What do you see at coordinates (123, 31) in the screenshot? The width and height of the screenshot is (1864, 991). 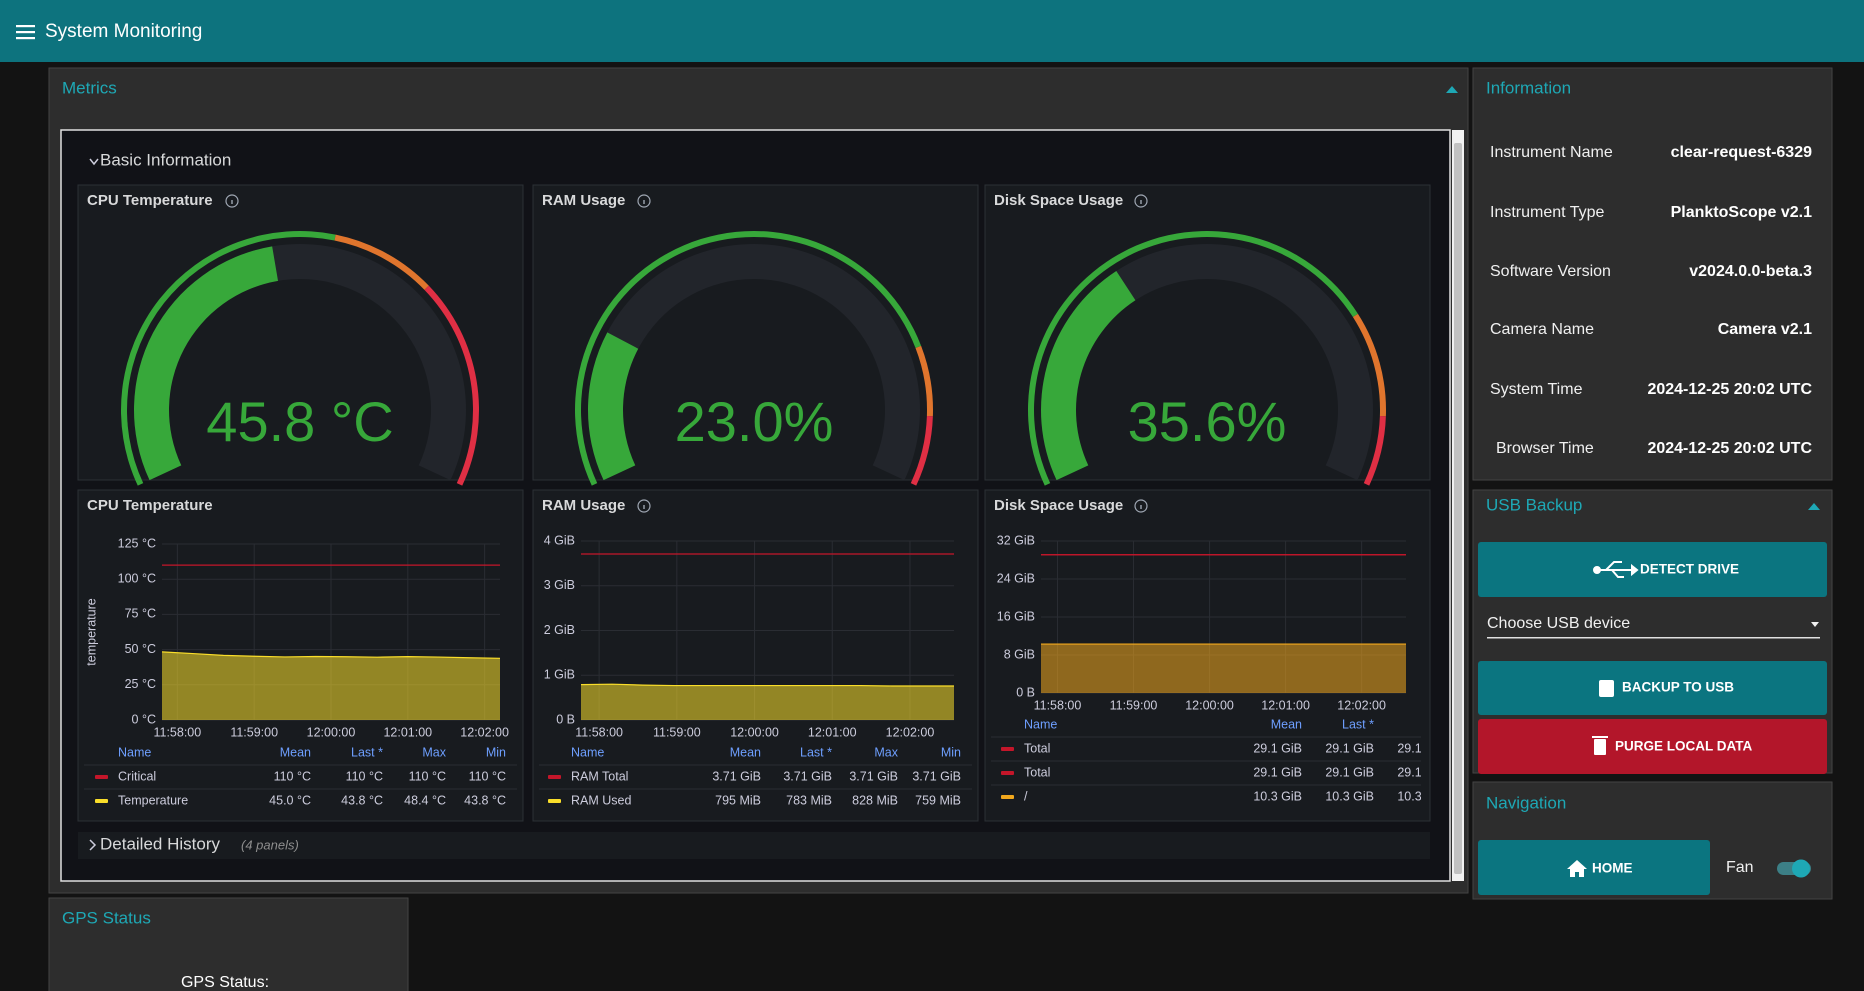 I see `app-title: System Monitoring` at bounding box center [123, 31].